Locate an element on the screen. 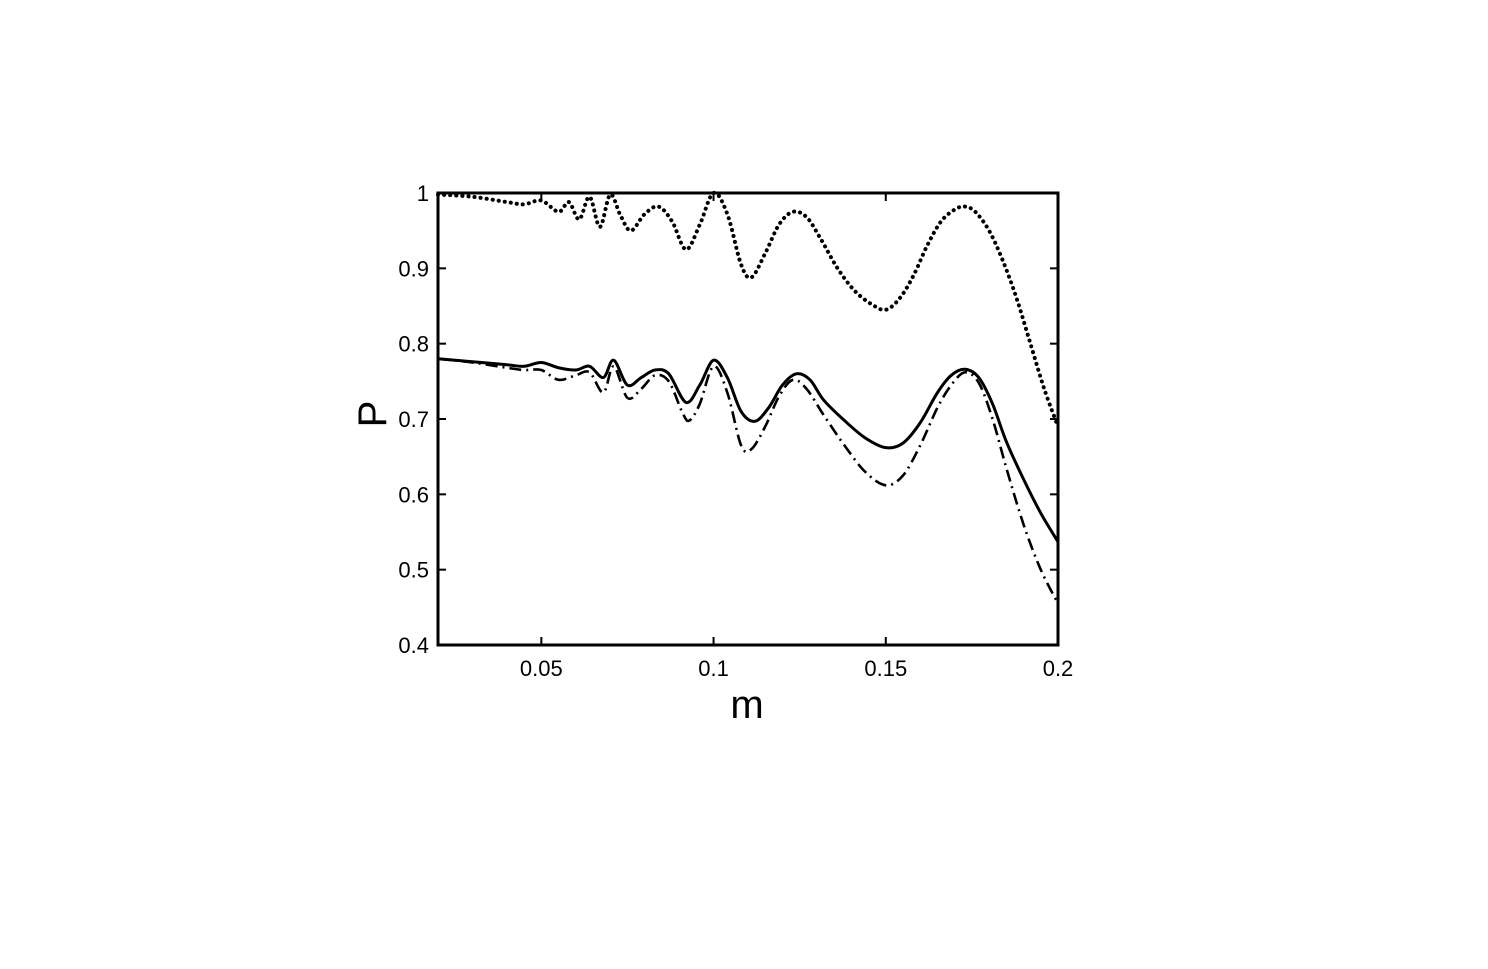 The image size is (1488, 969). y-tick-label: 0.8 is located at coordinates (413, 344).